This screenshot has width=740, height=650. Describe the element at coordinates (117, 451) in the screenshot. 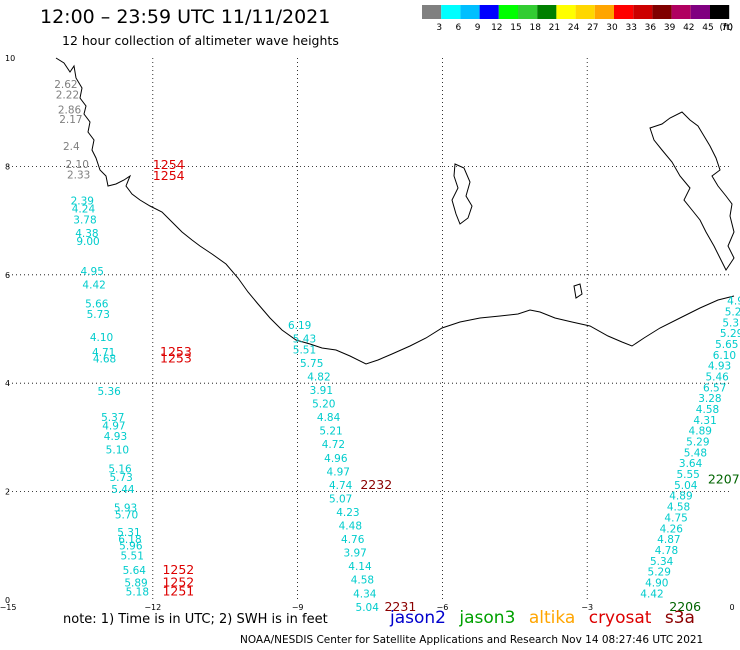

I see `wave-height-label: 5.10` at that location.